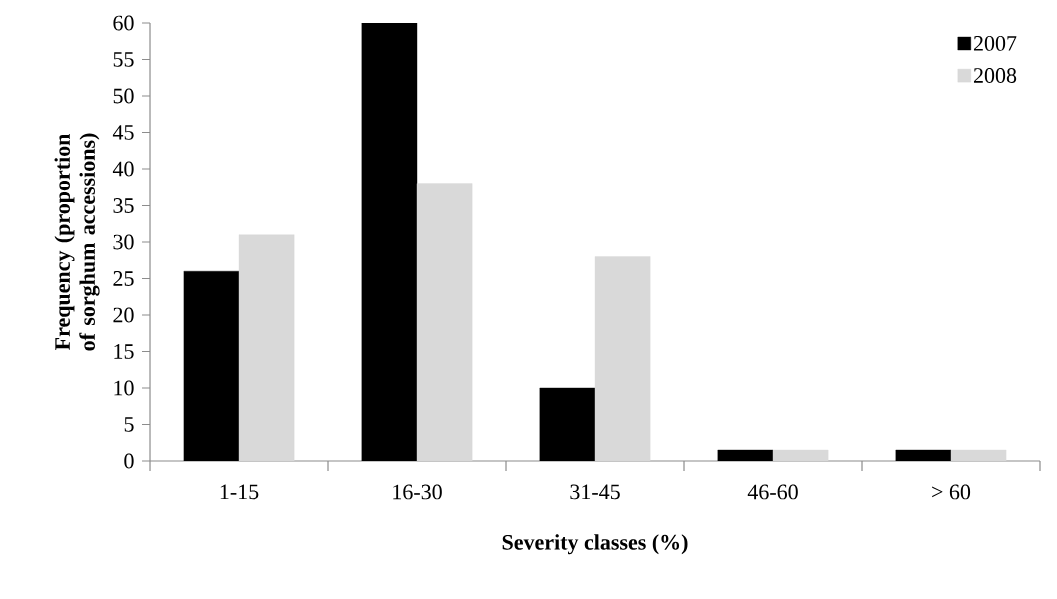 The height and width of the screenshot is (599, 1057). Describe the element at coordinates (77, 242) in the screenshot. I see `y-axis-title: Frequency (proportion of sorghum accessions)` at that location.